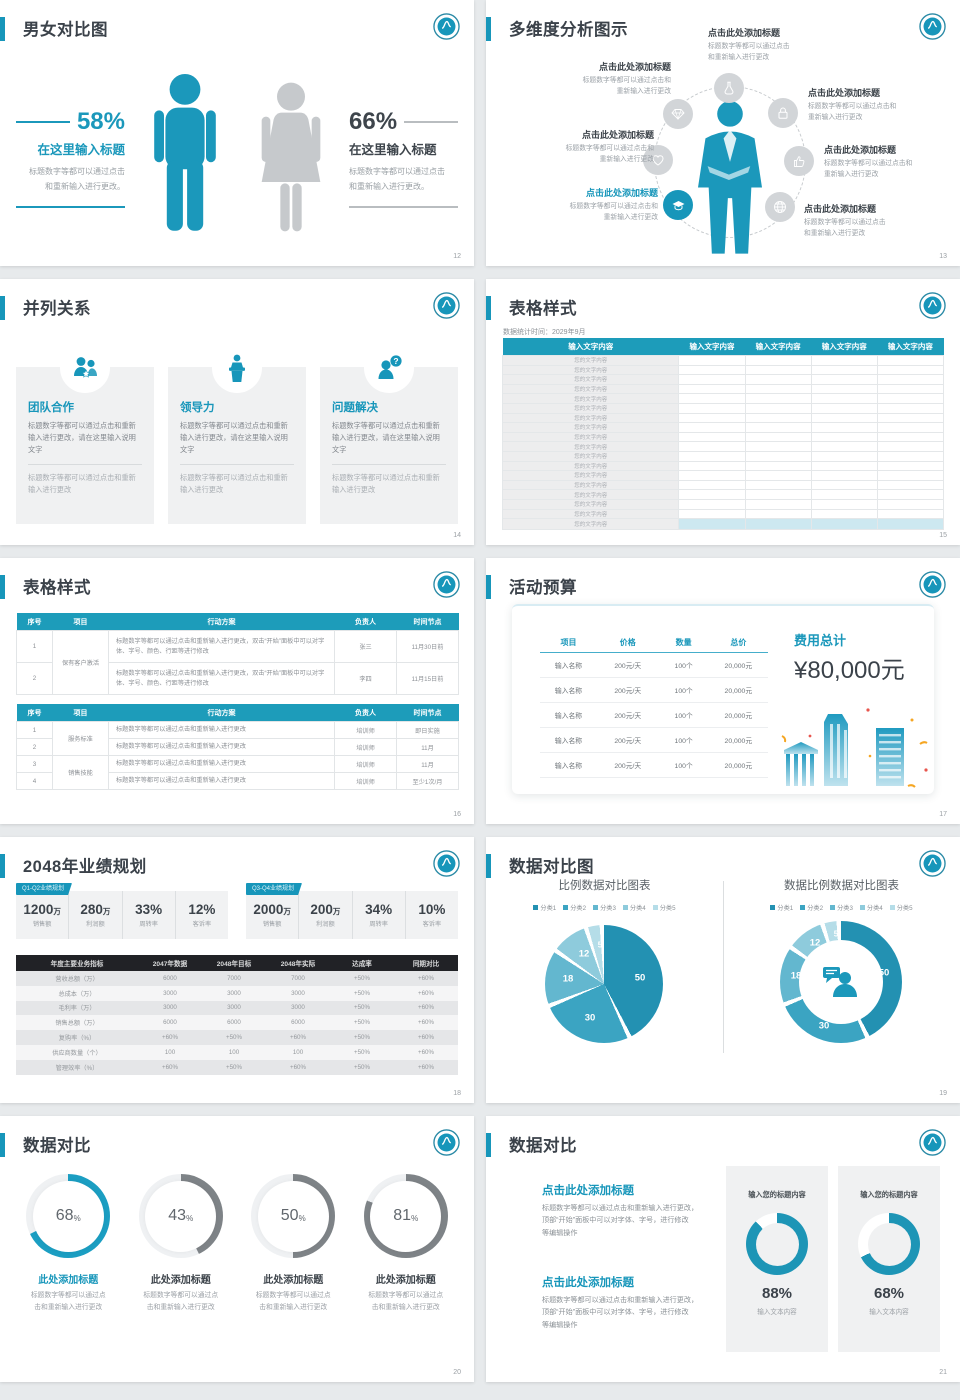  I want to click on stat: 10% 客诉率, so click(432, 915).